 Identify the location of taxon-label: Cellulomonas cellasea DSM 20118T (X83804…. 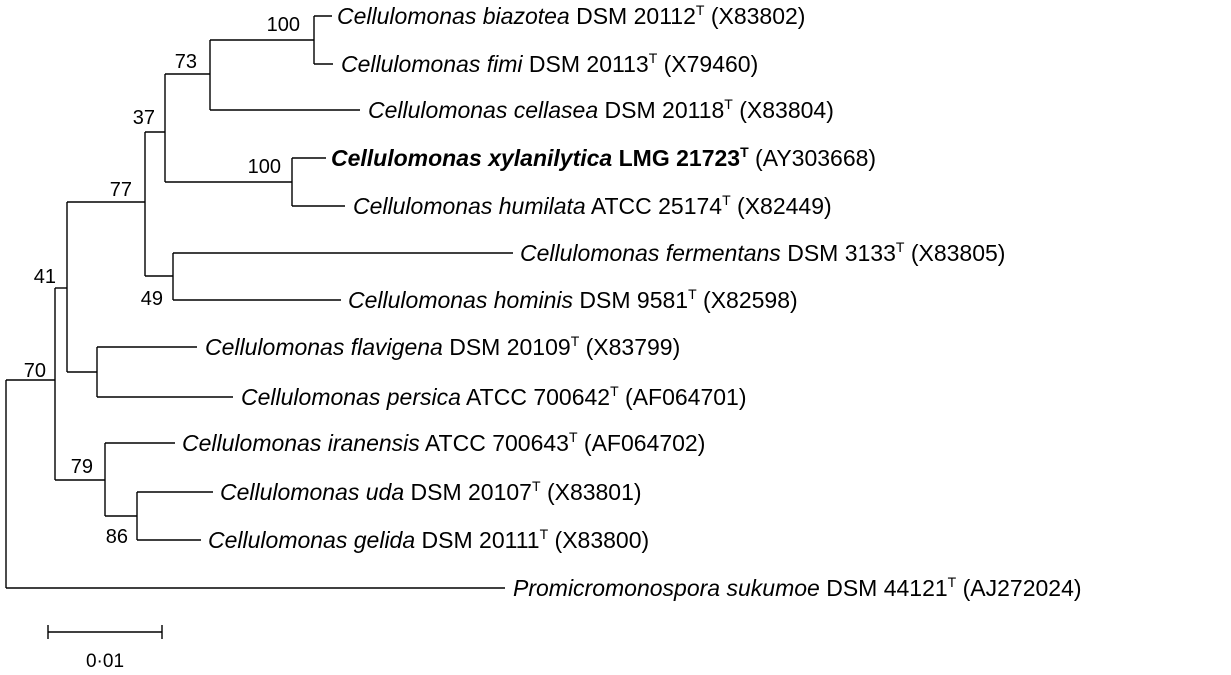
(601, 109).